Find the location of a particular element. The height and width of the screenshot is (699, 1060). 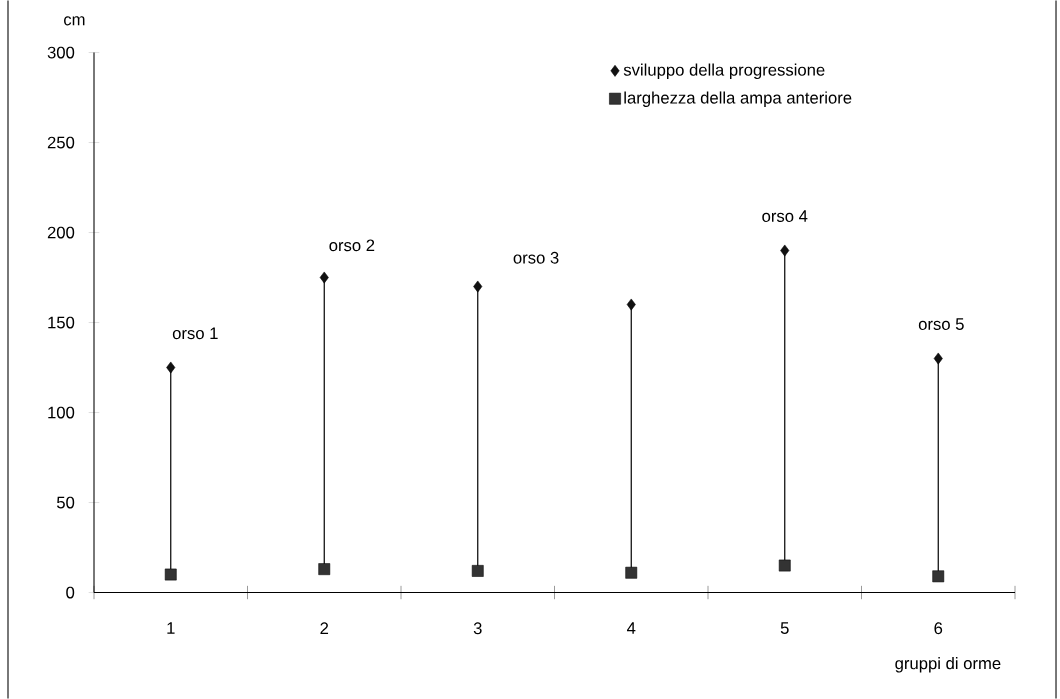

x-tick-label: 5 is located at coordinates (784, 628).